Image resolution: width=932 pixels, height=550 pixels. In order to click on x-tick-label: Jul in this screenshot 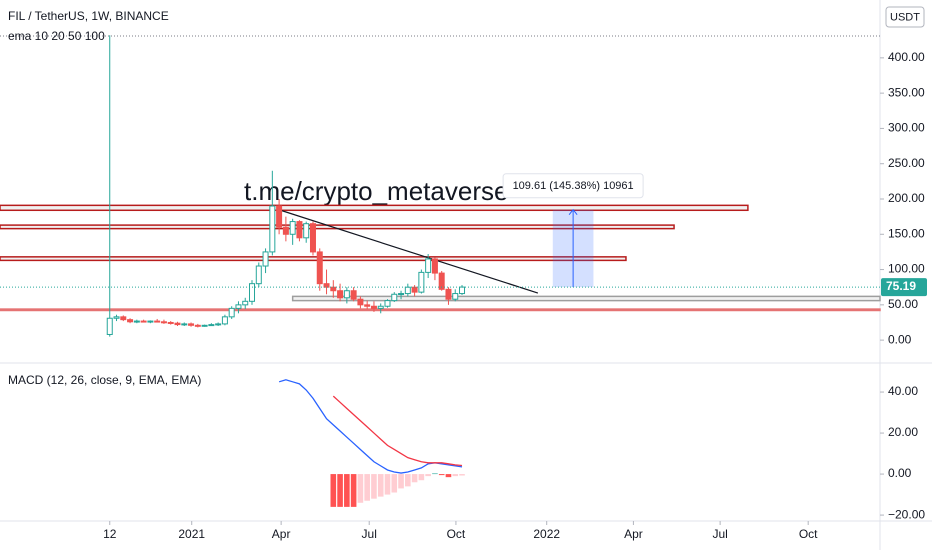, I will do `click(719, 534)`.